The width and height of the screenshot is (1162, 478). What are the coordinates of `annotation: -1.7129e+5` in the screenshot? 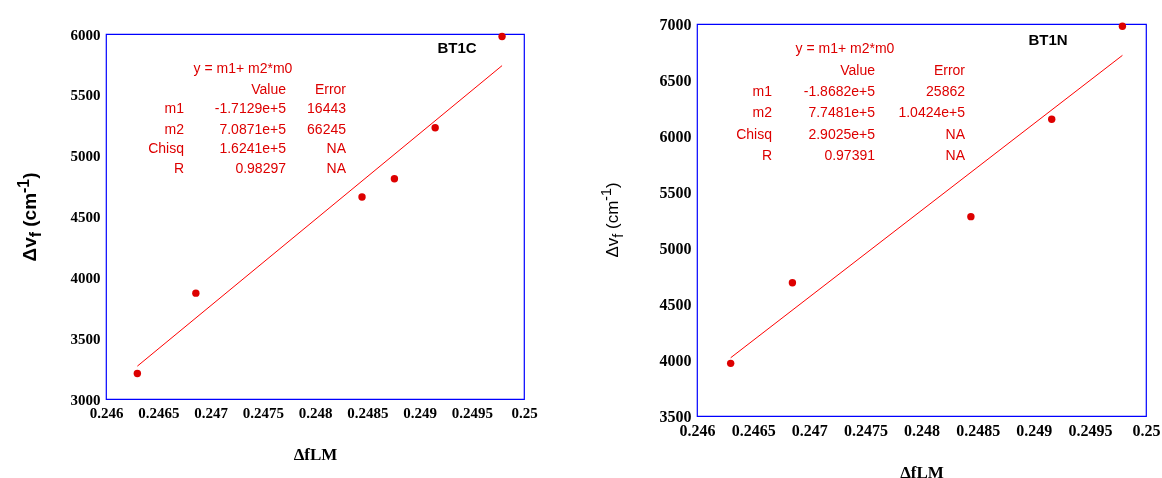 It's located at (250, 108).